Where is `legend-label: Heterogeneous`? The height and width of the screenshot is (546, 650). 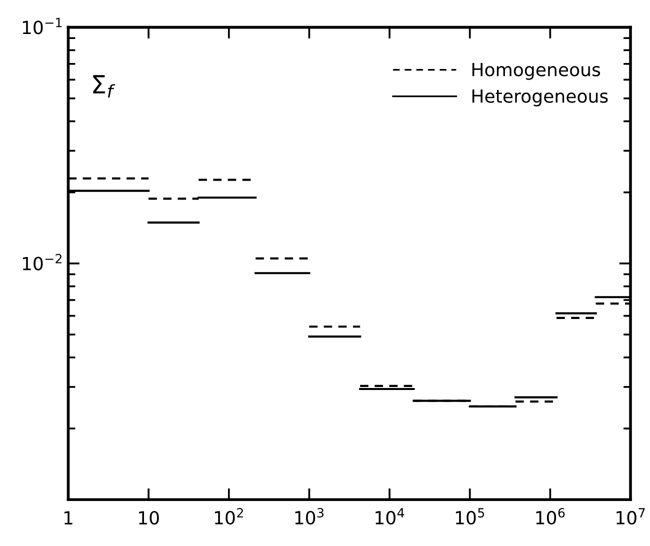 legend-label: Heterogeneous is located at coordinates (540, 98).